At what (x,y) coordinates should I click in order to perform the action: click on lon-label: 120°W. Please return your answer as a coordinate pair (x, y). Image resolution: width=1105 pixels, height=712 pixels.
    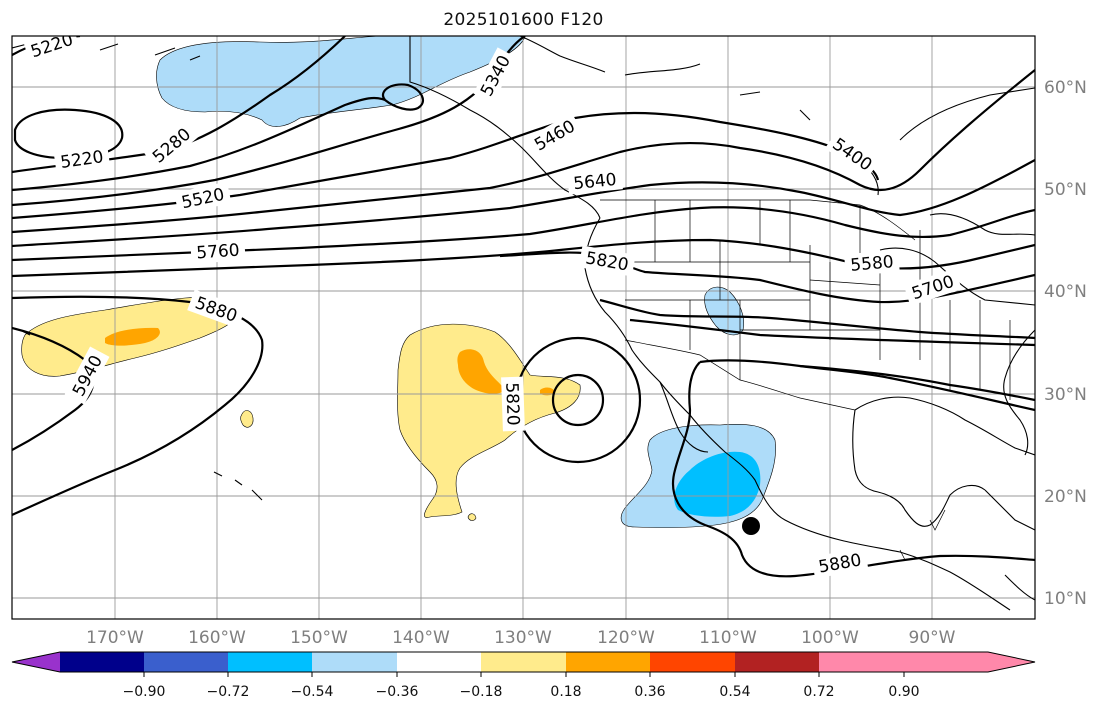
    Looking at the image, I should click on (626, 638).